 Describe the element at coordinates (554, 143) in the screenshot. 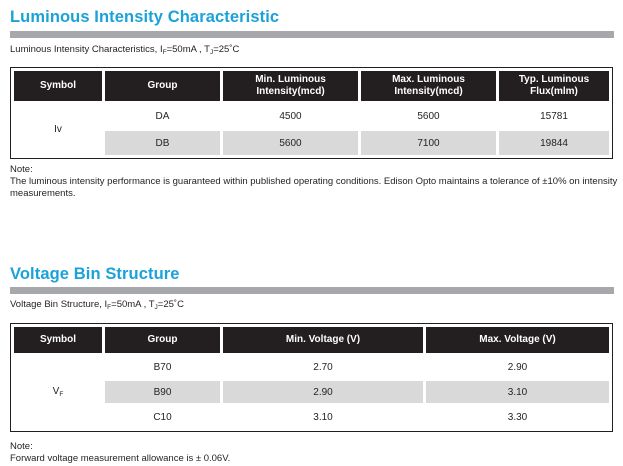

I see `typ-cell: 19844` at that location.